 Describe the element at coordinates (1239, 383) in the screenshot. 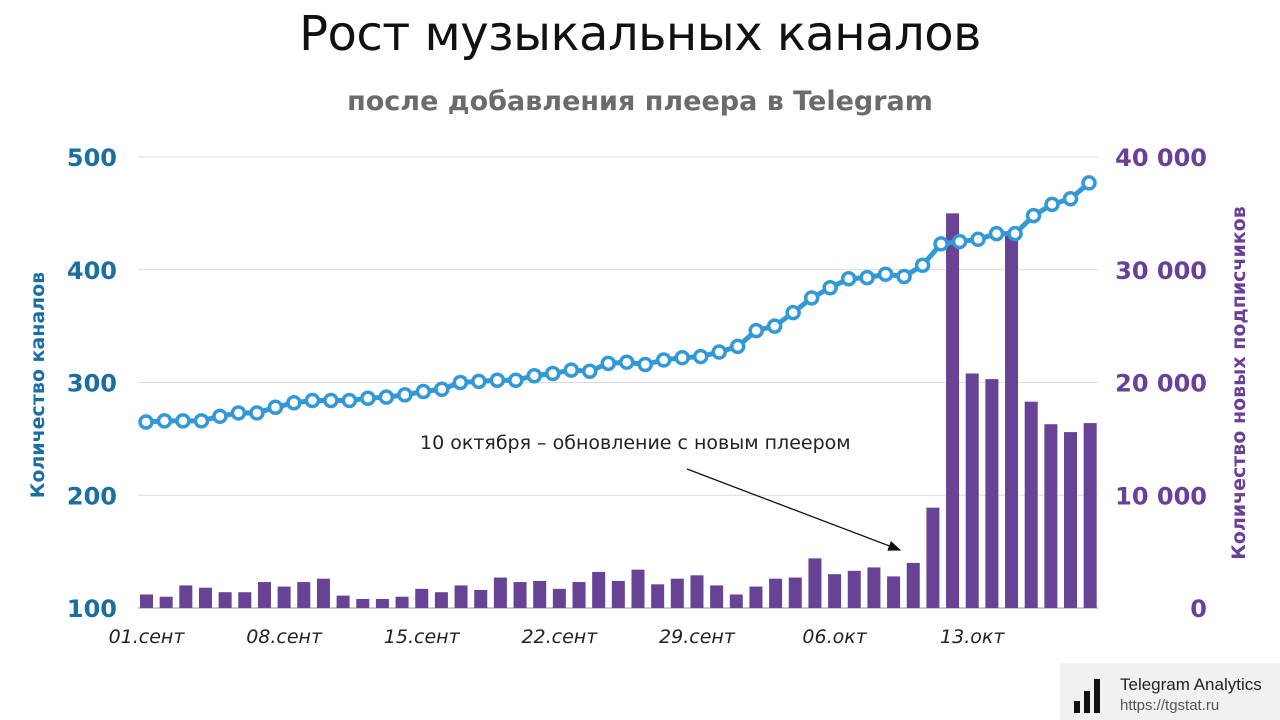

I see `right-axis-title: Количество новых подписчиков` at that location.